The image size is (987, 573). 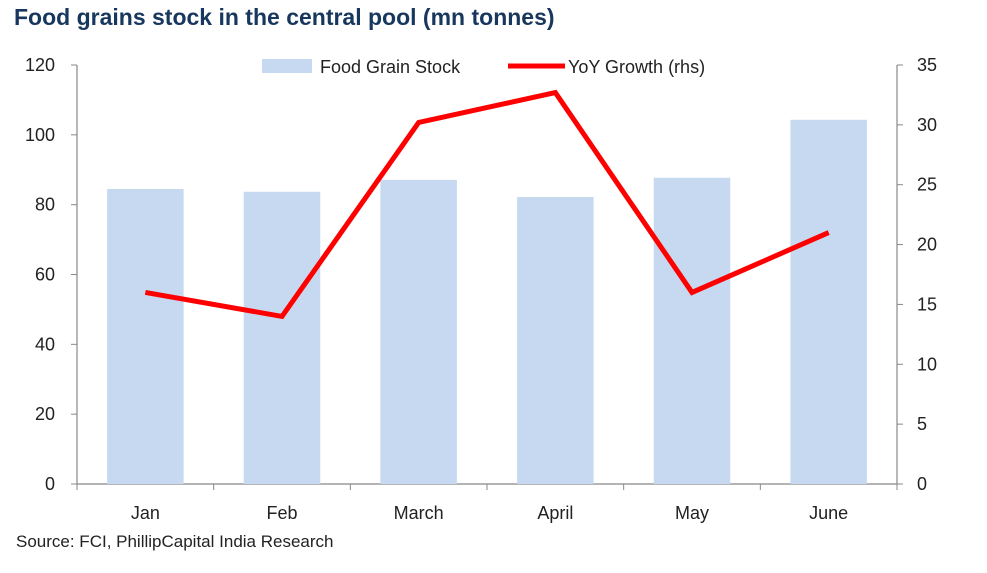 What do you see at coordinates (282, 337) in the screenshot?
I see `bar-feb` at bounding box center [282, 337].